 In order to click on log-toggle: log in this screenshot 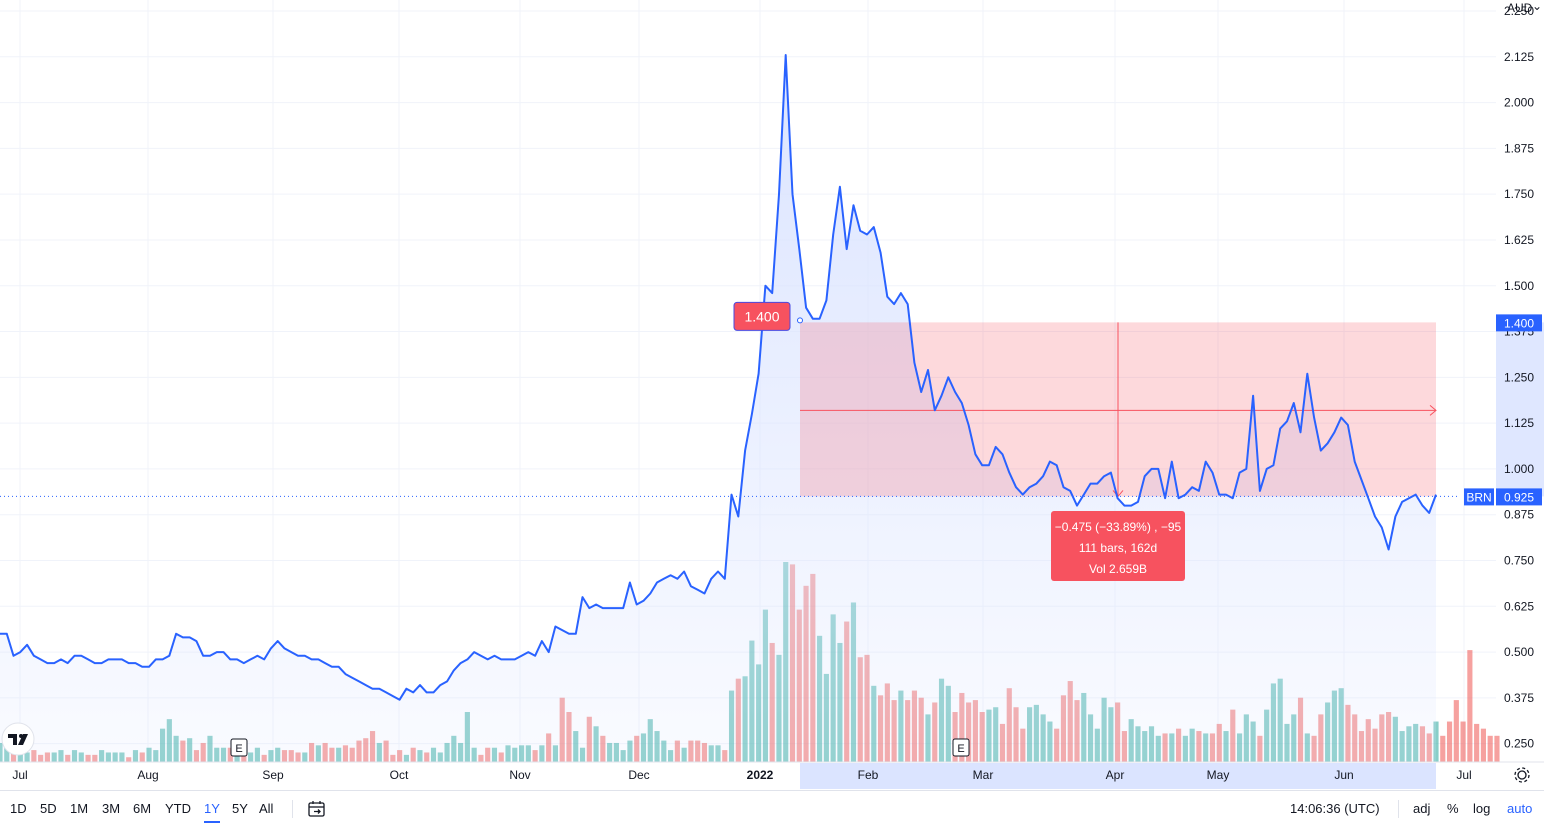, I will do `click(1482, 808)`.